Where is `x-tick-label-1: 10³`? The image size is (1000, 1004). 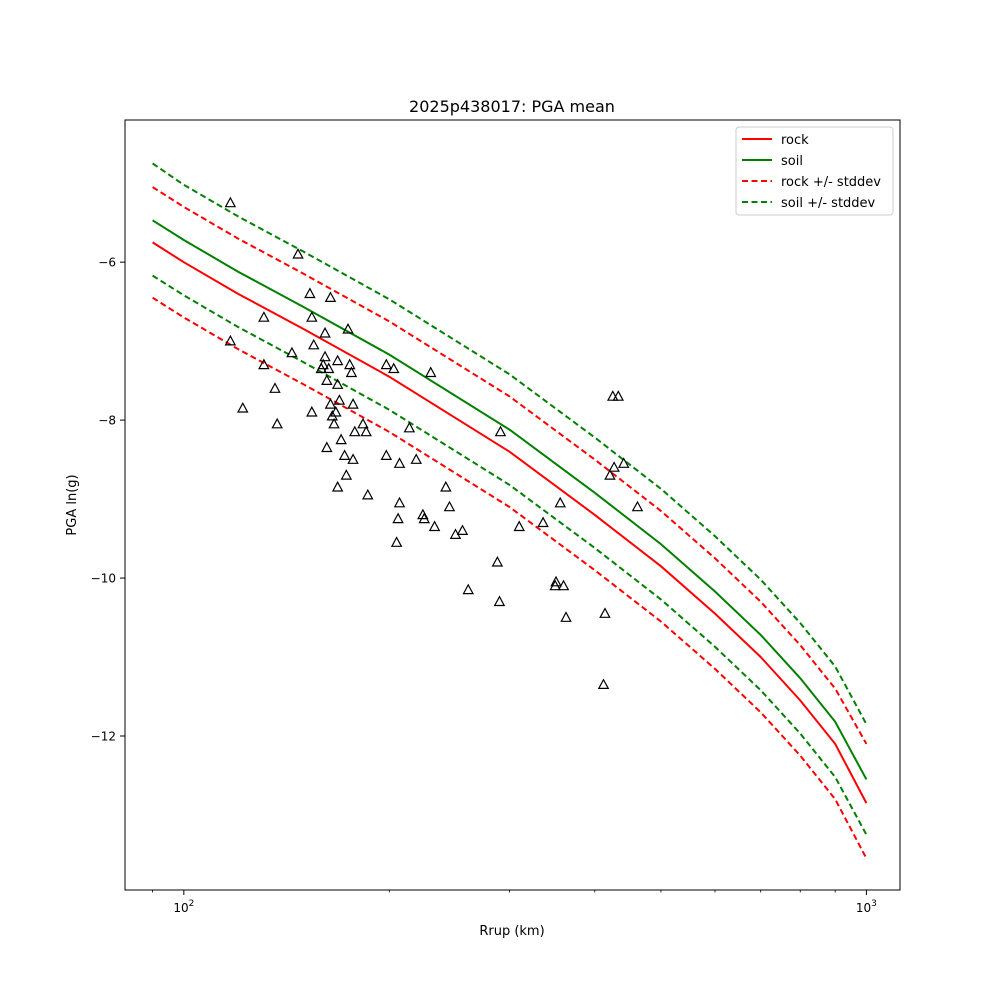
x-tick-label-1: 10³ is located at coordinates (866, 907).